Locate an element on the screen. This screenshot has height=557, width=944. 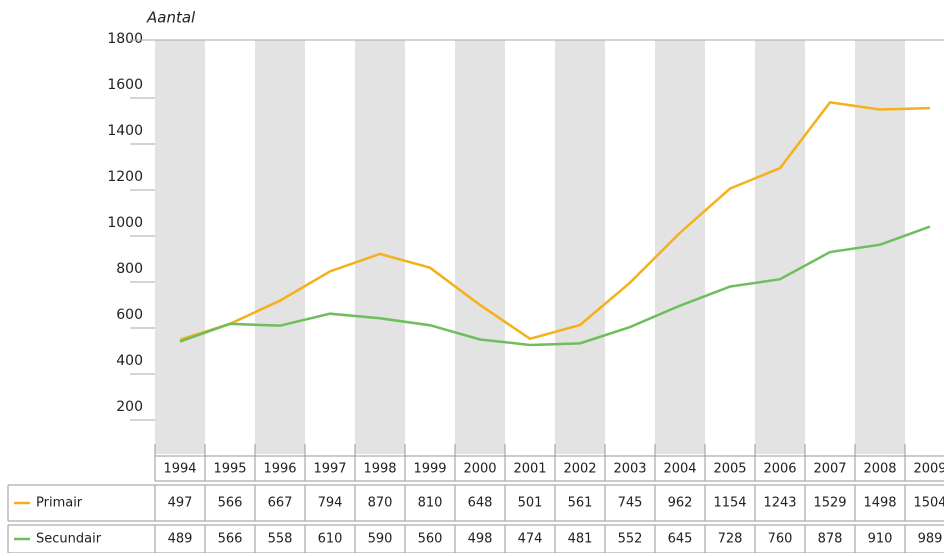
value-label: 870 is located at coordinates (380, 503).